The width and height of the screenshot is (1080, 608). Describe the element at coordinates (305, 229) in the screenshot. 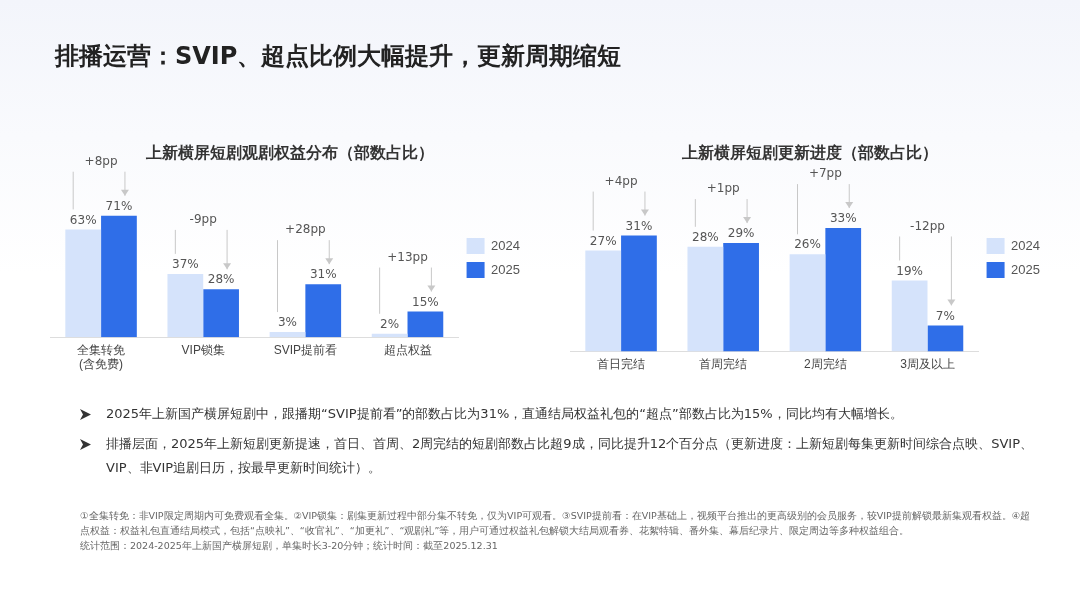

I see `annotation: +28pp` at that location.